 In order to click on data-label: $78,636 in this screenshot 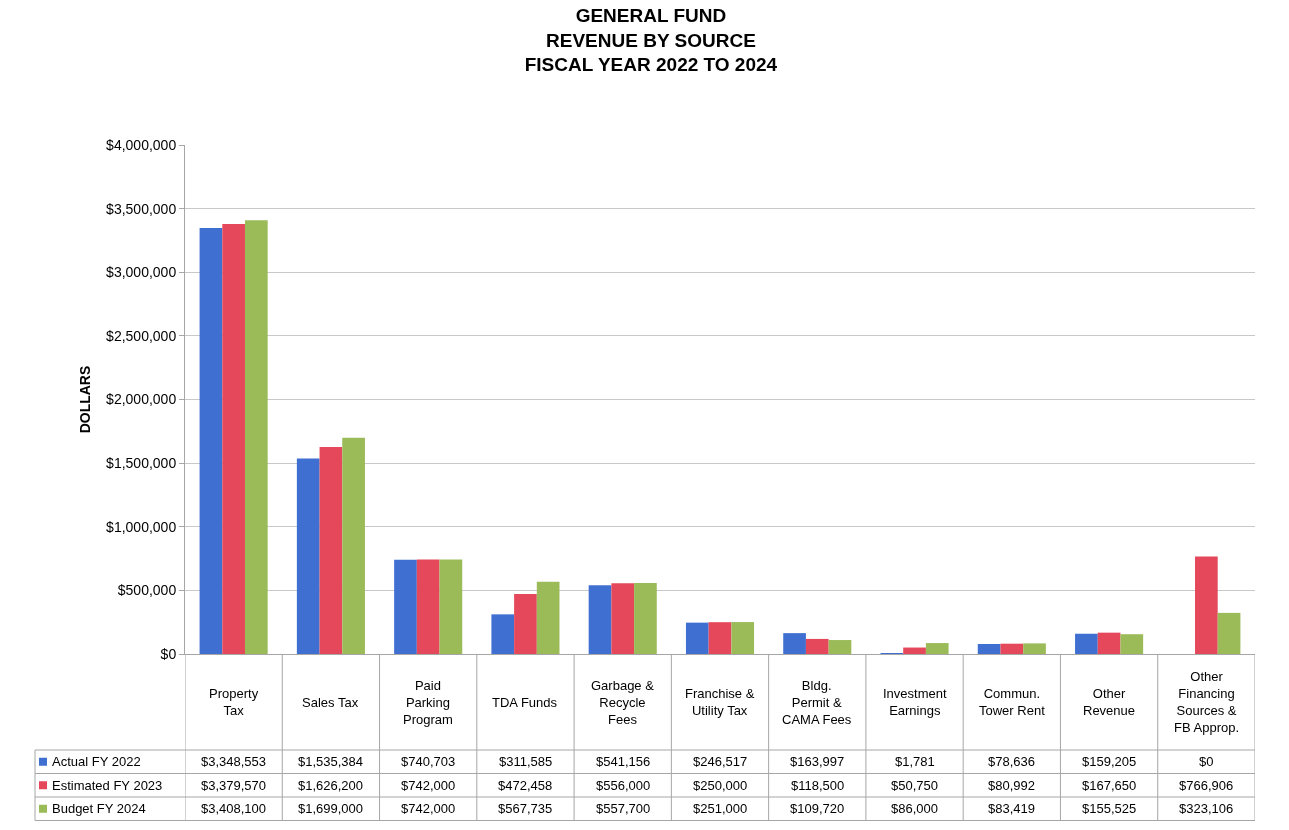, I will do `click(1011, 761)`.